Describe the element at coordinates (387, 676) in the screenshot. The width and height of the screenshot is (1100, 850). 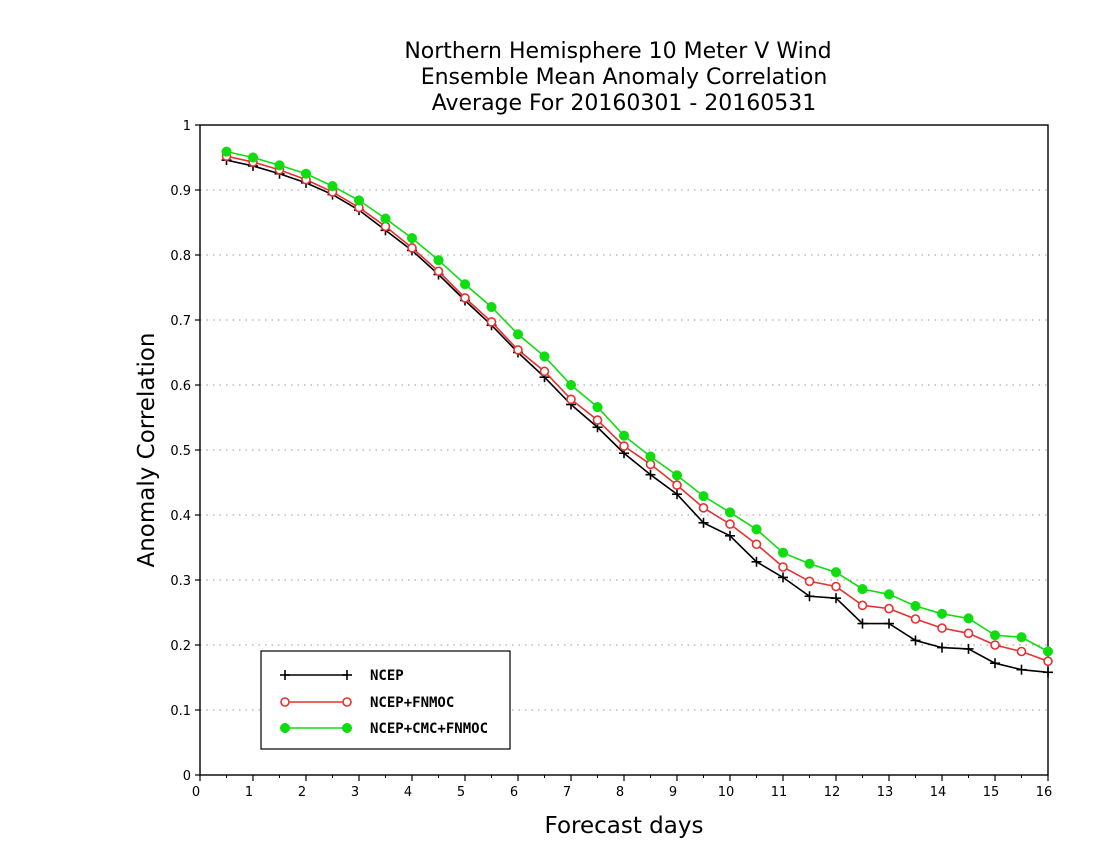
I see `legend-label: NCEP` at that location.